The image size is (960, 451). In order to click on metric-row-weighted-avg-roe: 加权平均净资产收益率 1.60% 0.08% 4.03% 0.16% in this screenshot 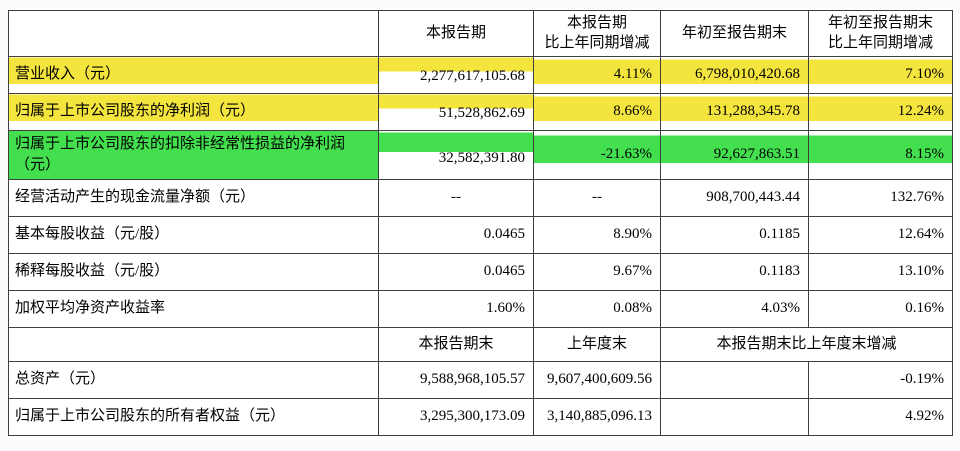, I will do `click(480, 308)`.